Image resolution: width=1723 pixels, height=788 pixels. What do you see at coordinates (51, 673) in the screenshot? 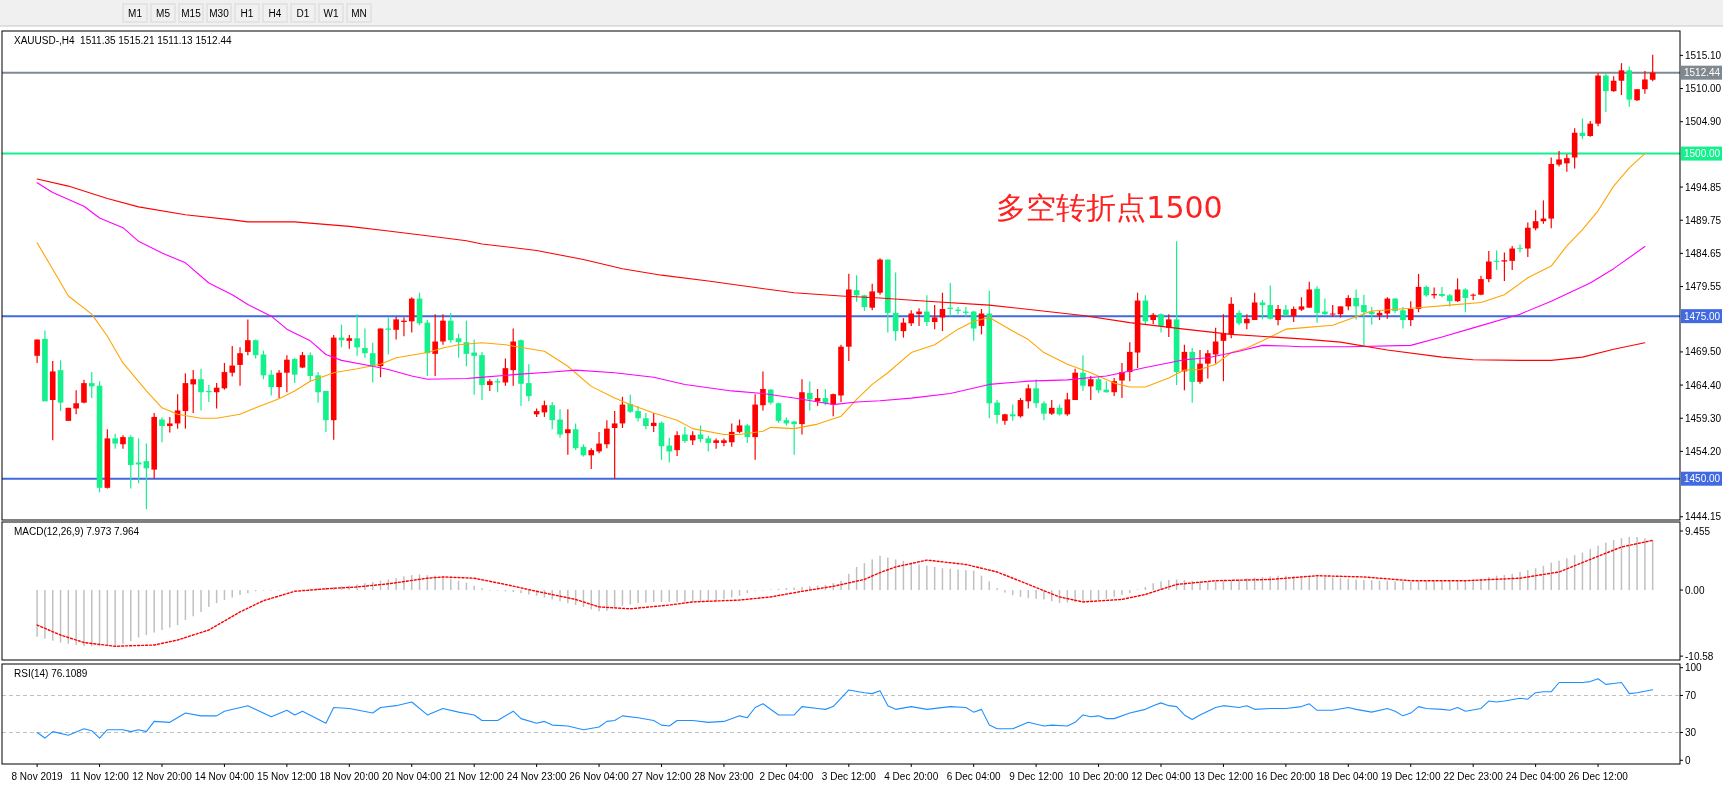
I see `chart-title: RSI(14) 76.1089` at bounding box center [51, 673].